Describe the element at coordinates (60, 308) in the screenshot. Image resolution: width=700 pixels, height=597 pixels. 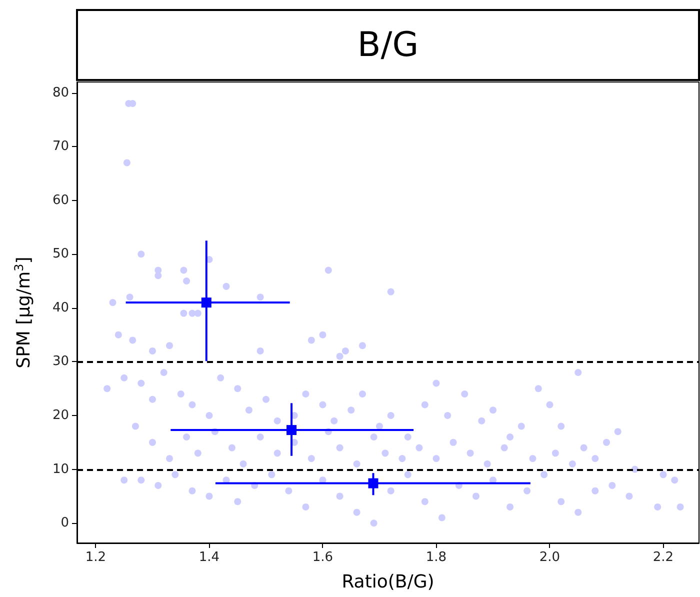
I see `y-tick-label: 40` at that location.